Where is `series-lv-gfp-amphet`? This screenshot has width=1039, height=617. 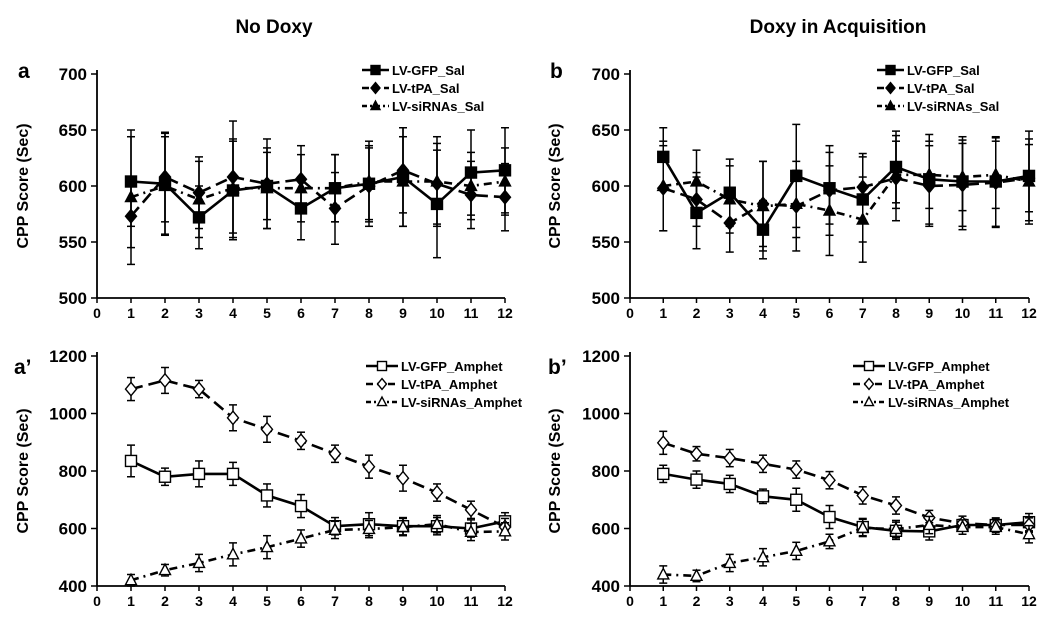
series-lv-gfp-amphet is located at coordinates (318, 491).